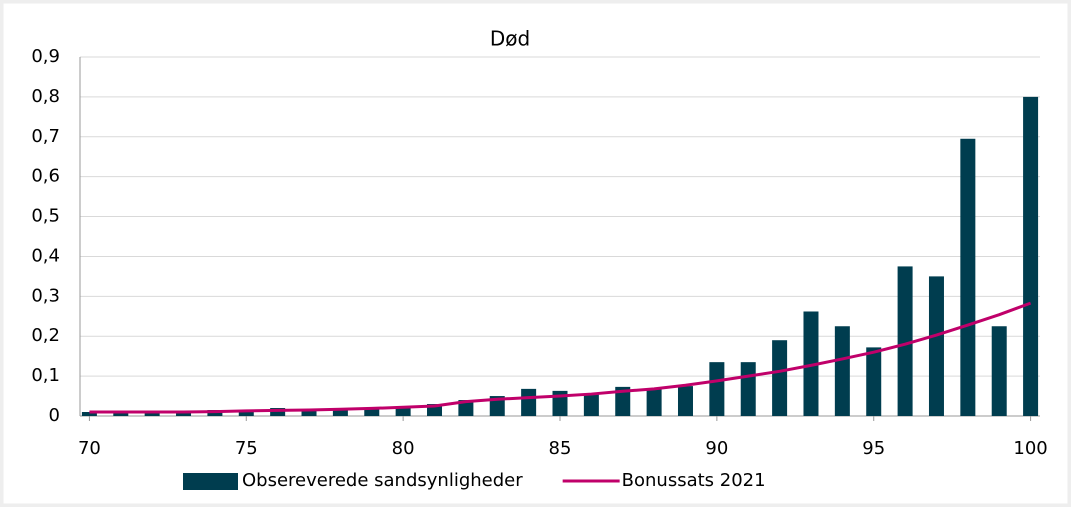 This screenshot has width=1071, height=507. What do you see at coordinates (560, 448) in the screenshot?
I see `x-tick-label: 85` at bounding box center [560, 448].